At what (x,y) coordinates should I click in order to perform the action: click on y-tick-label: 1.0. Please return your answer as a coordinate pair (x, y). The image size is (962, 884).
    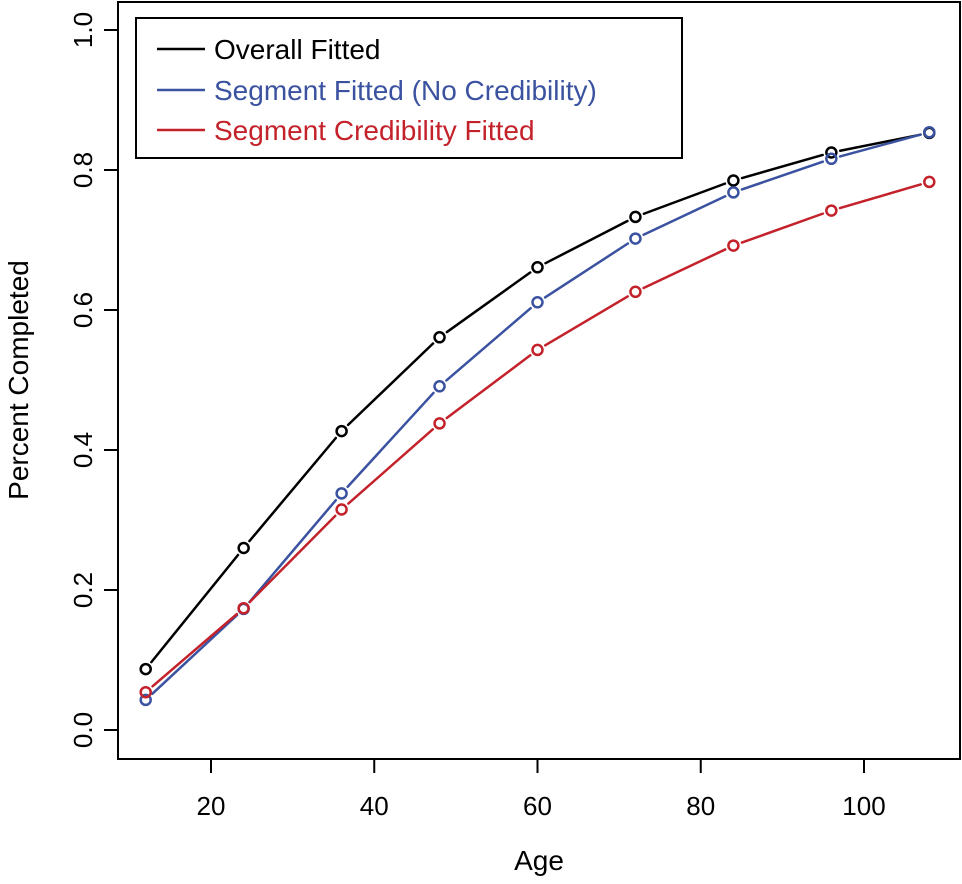
    Looking at the image, I should click on (83, 30).